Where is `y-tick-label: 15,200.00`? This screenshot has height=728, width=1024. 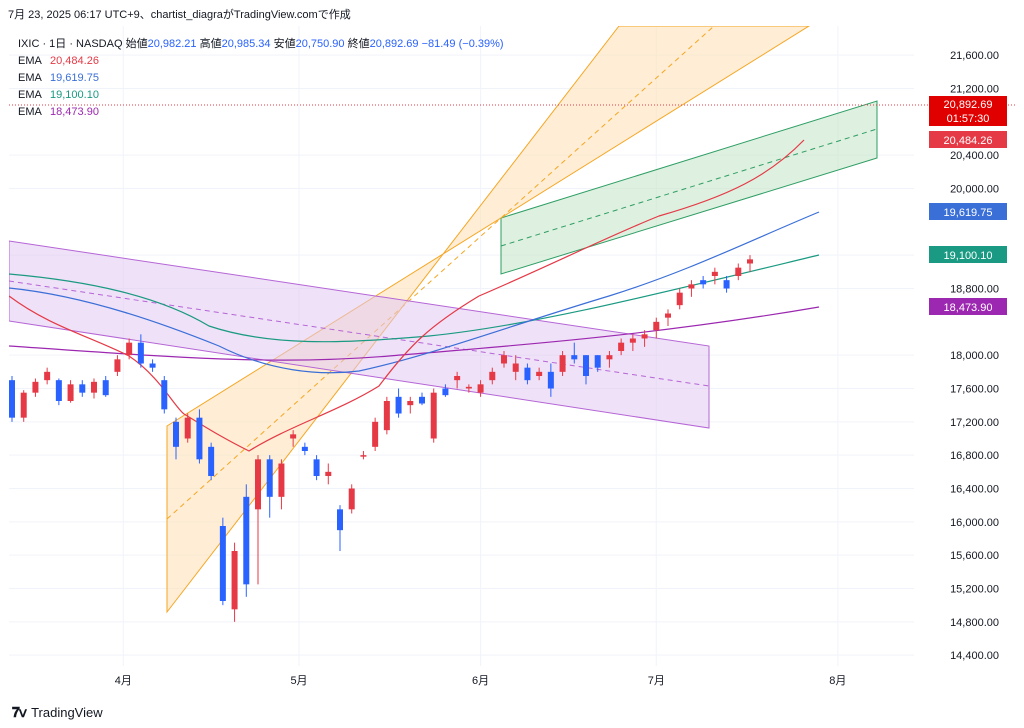
y-tick-label: 15,200.00 is located at coordinates (974, 590).